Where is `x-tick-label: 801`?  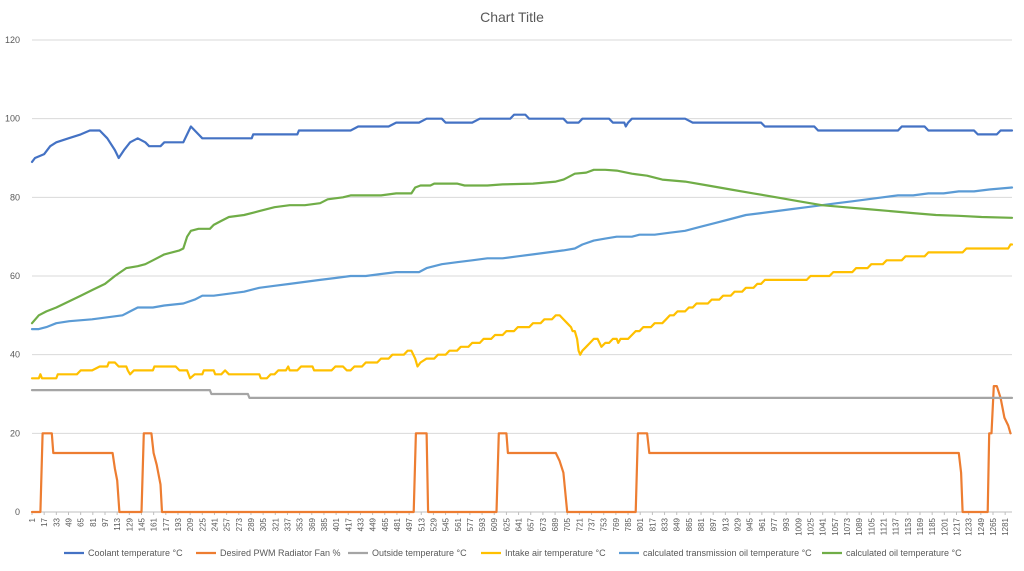 x-tick-label: 801 is located at coordinates (640, 524).